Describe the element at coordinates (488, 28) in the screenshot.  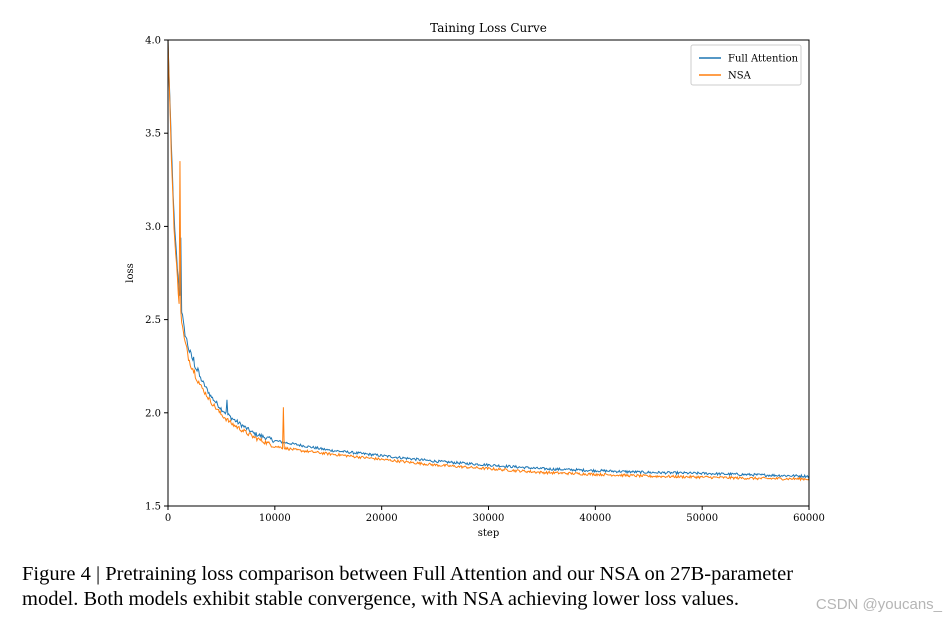
I see `chart-title: Taining Loss Curve` at that location.